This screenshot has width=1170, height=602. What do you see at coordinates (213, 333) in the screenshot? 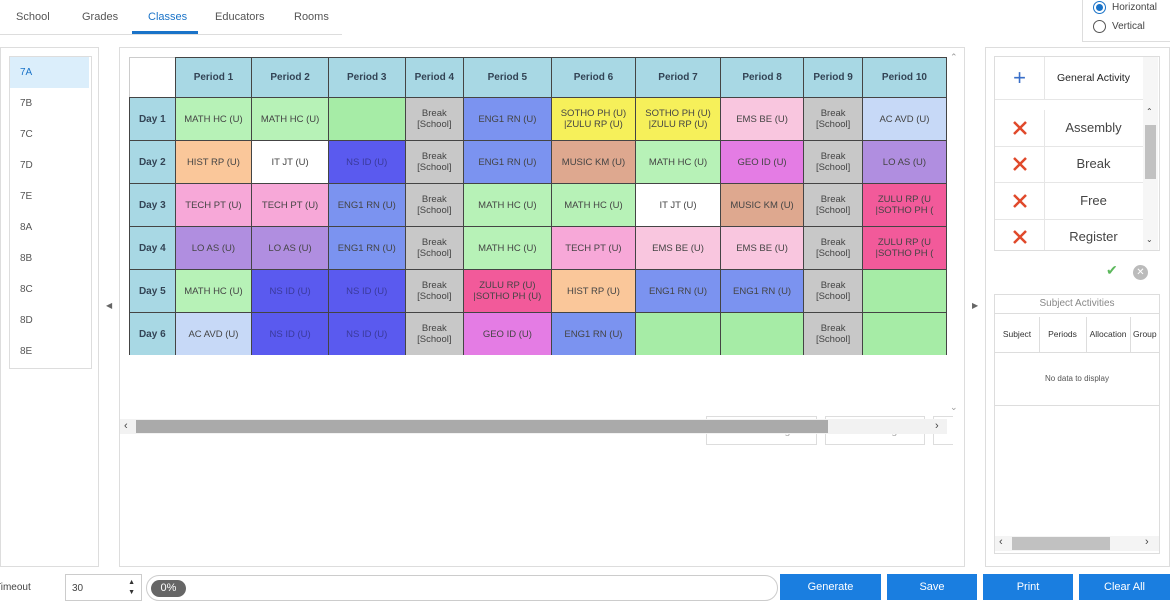
I see `timetable-cell: AC AVD (U)` at bounding box center [213, 333].